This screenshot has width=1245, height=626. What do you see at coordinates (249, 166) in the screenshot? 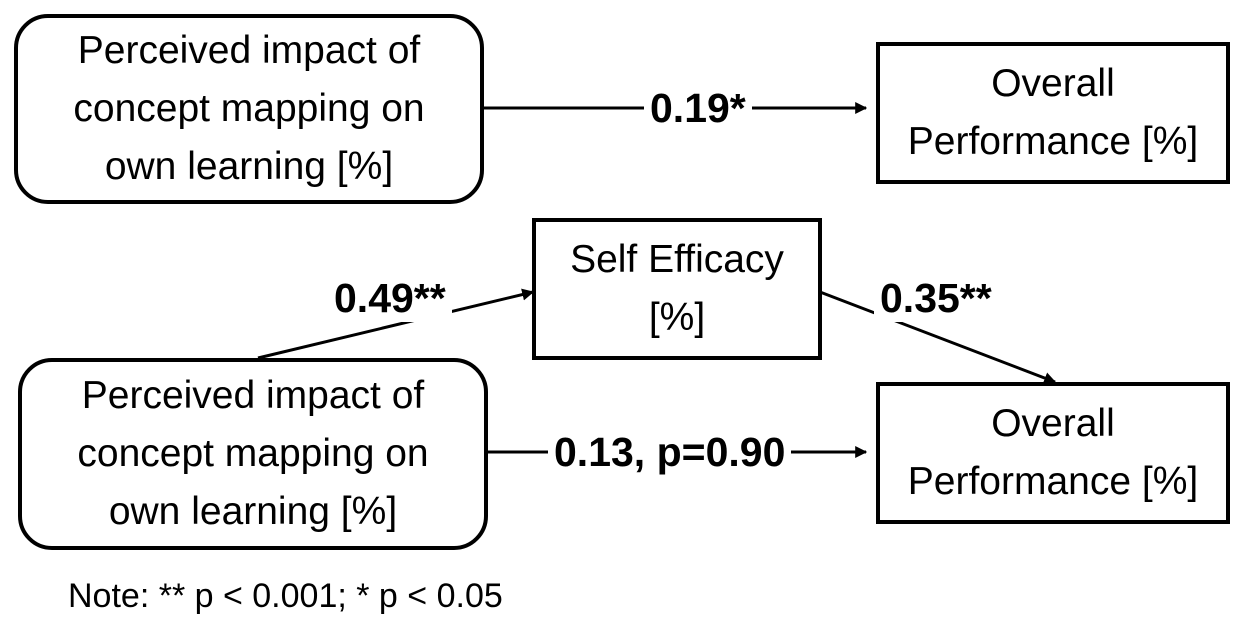
I see `predictor-top-line-3: own learning [%]` at bounding box center [249, 166].